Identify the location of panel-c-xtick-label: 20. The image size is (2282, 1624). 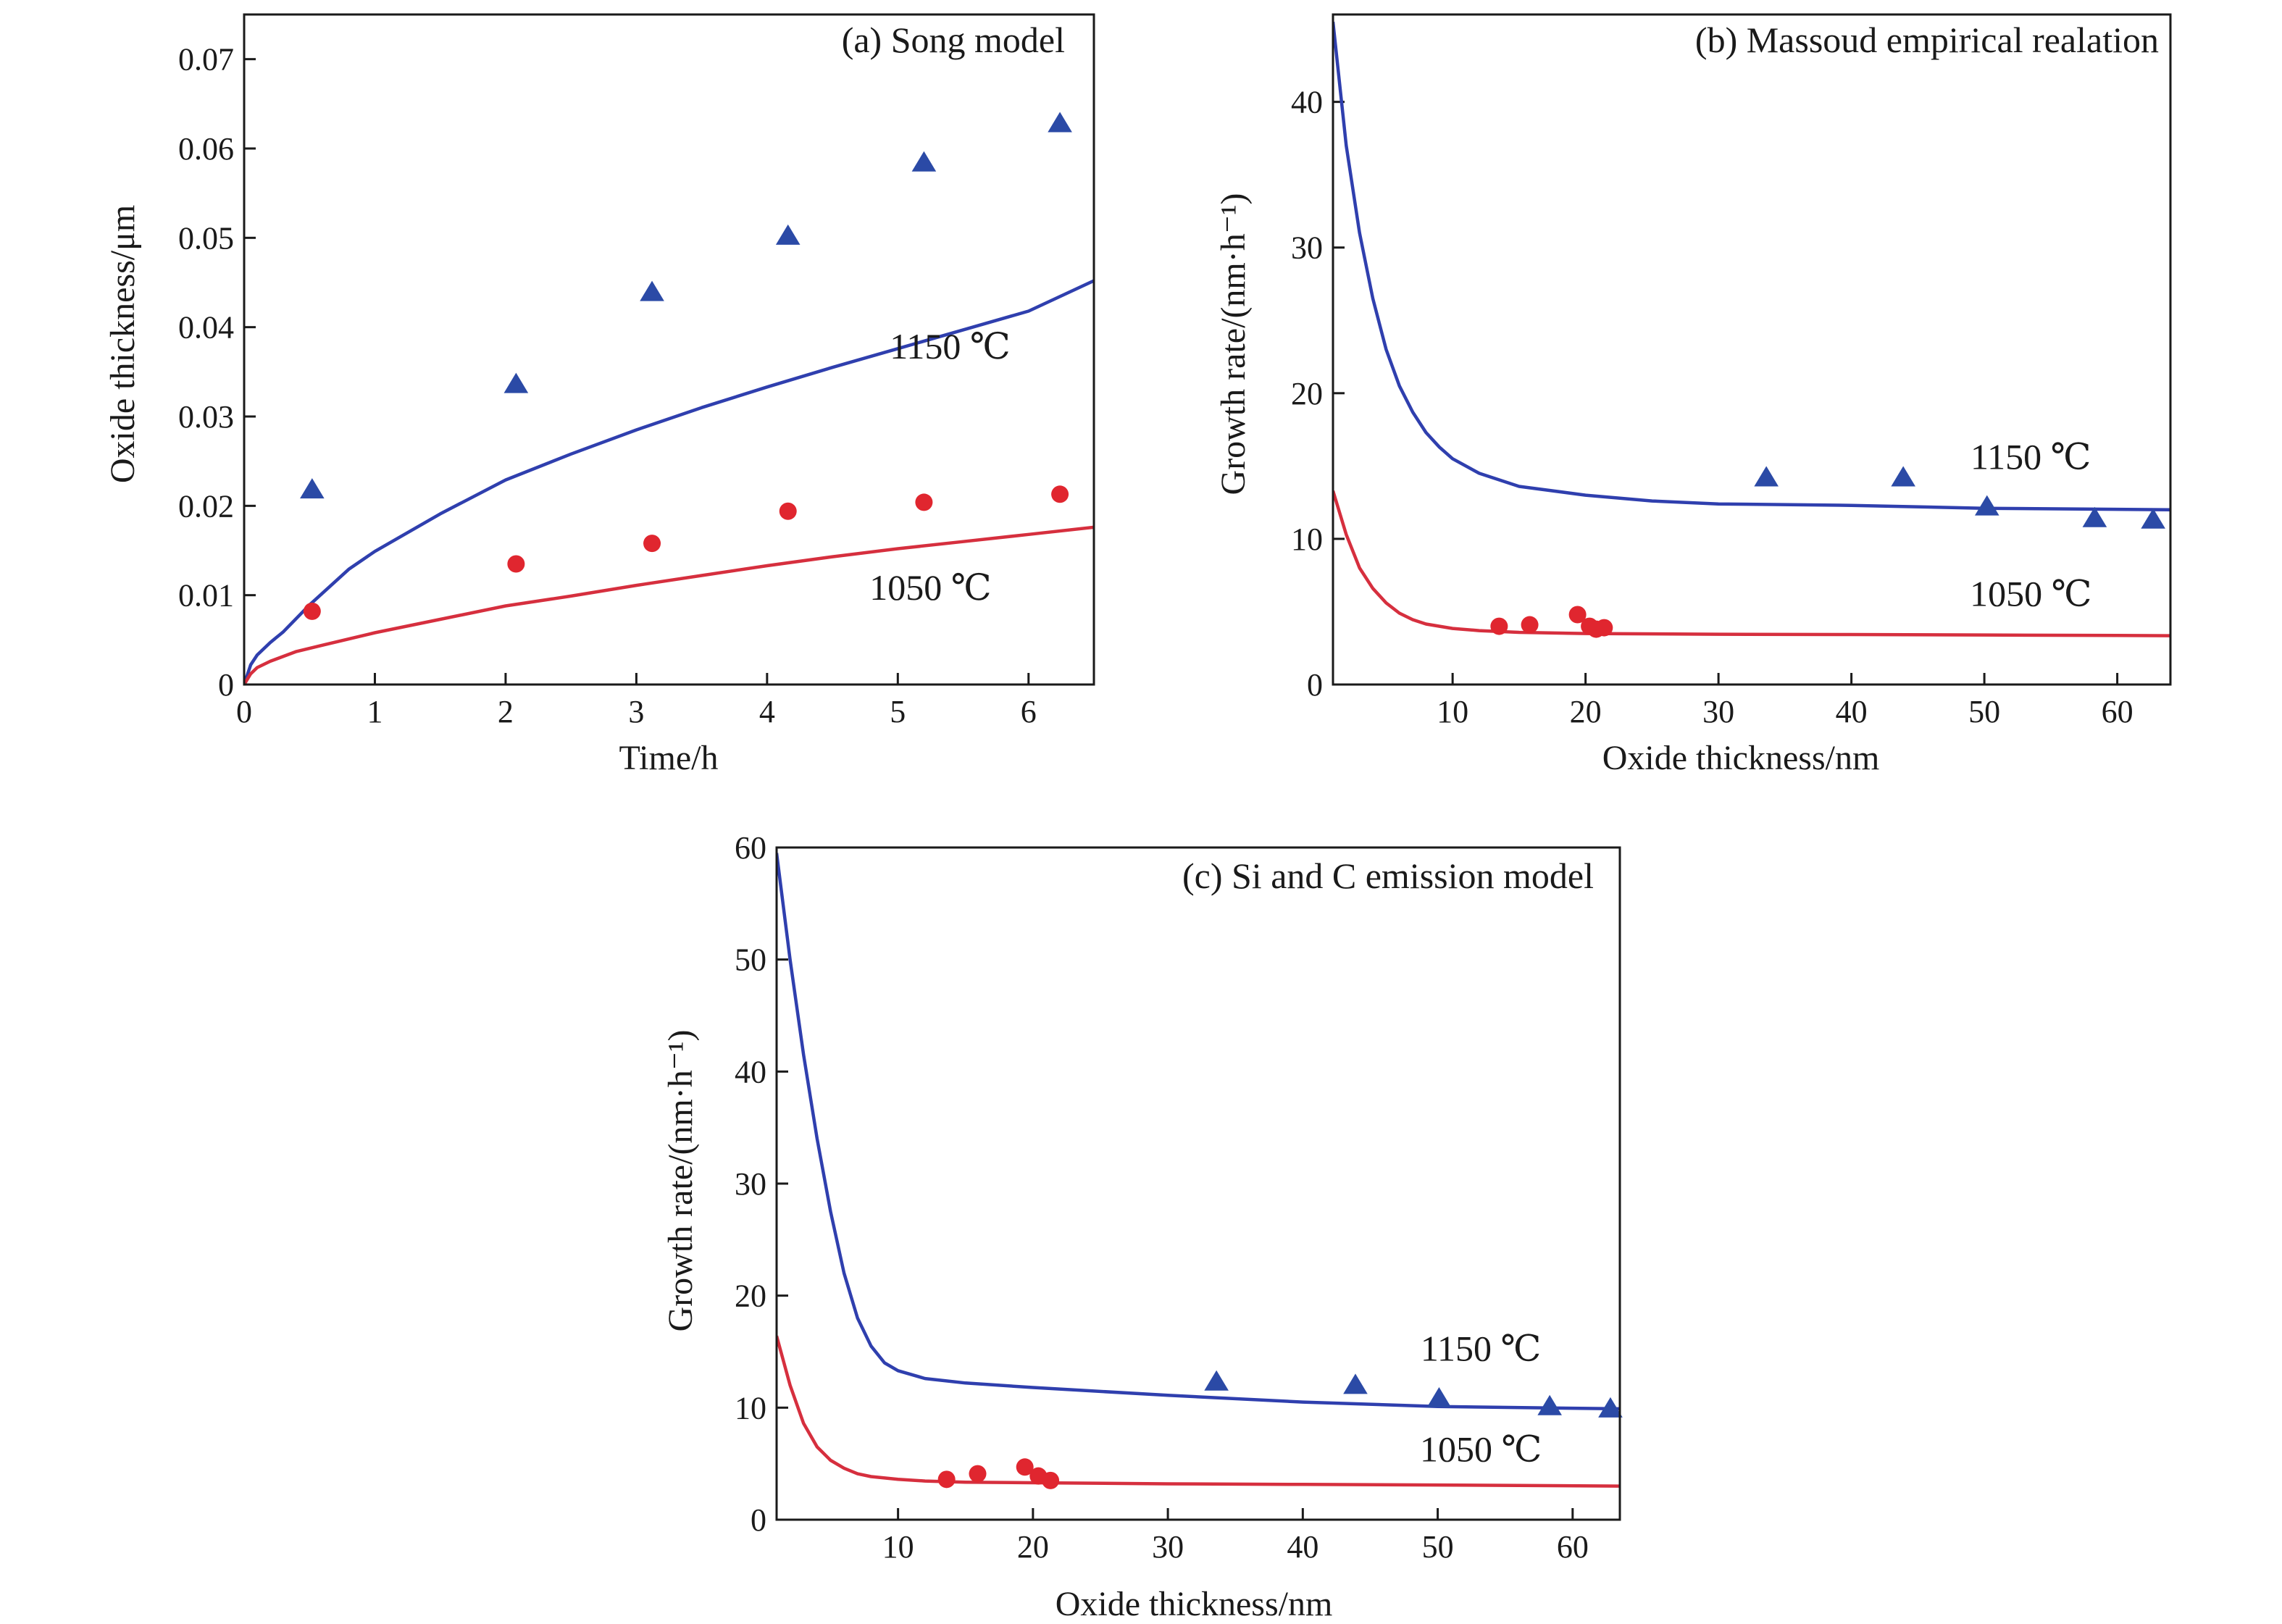
(1033, 1547).